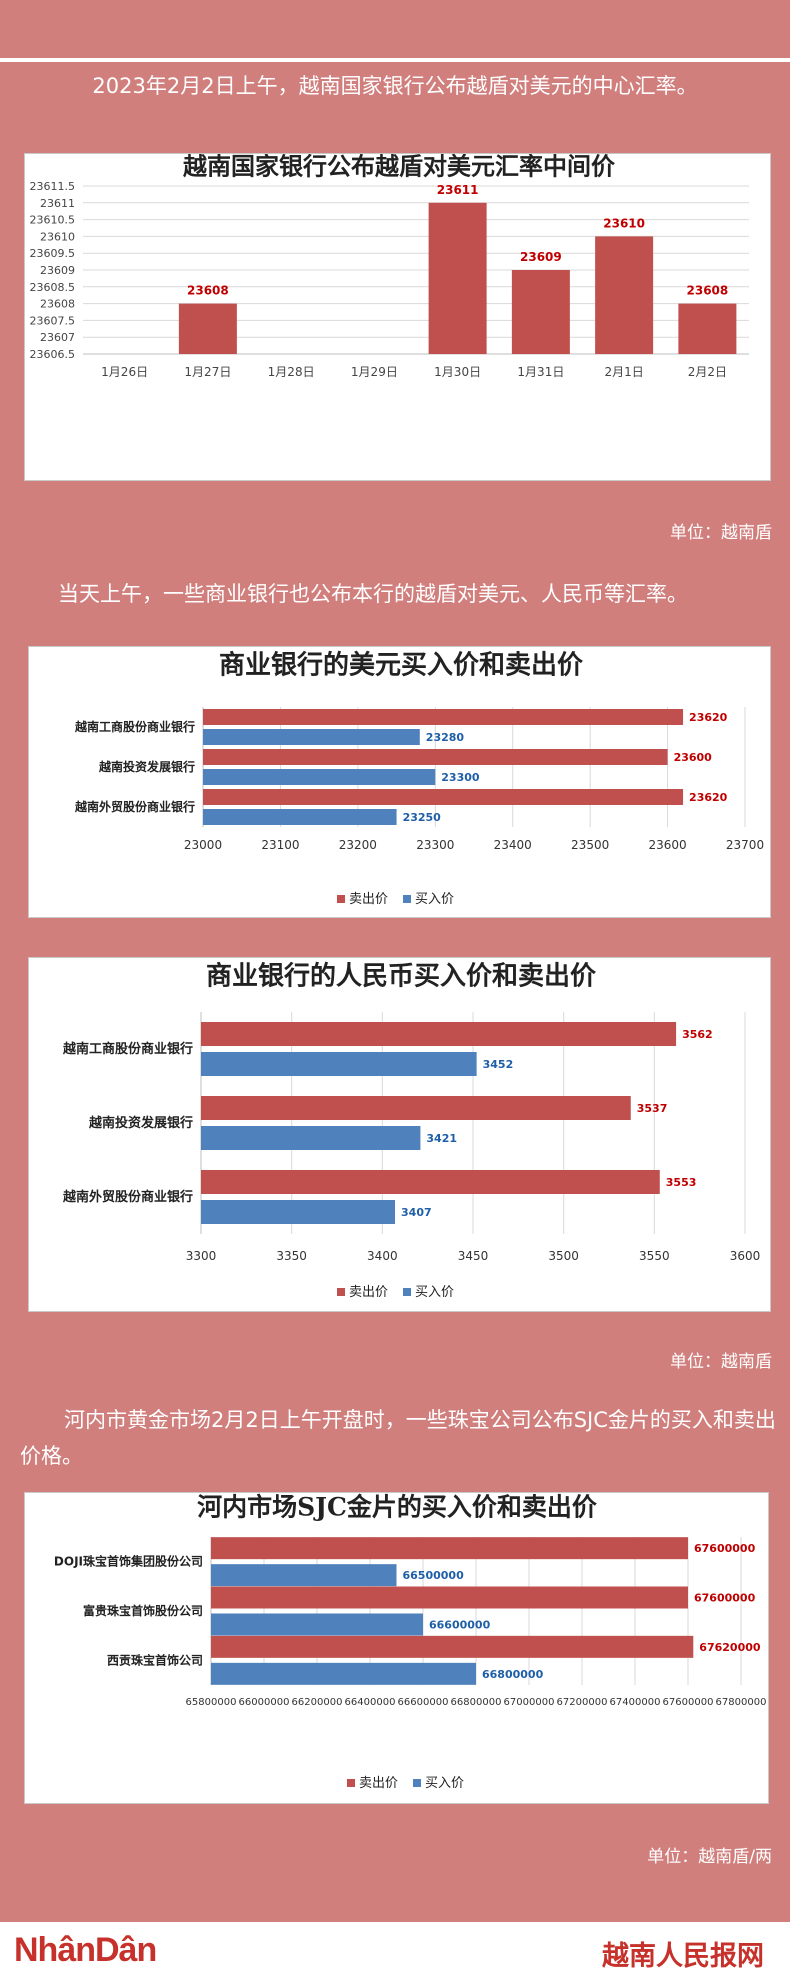  Describe the element at coordinates (498, 1064) in the screenshot. I see `data-label: 3452` at that location.